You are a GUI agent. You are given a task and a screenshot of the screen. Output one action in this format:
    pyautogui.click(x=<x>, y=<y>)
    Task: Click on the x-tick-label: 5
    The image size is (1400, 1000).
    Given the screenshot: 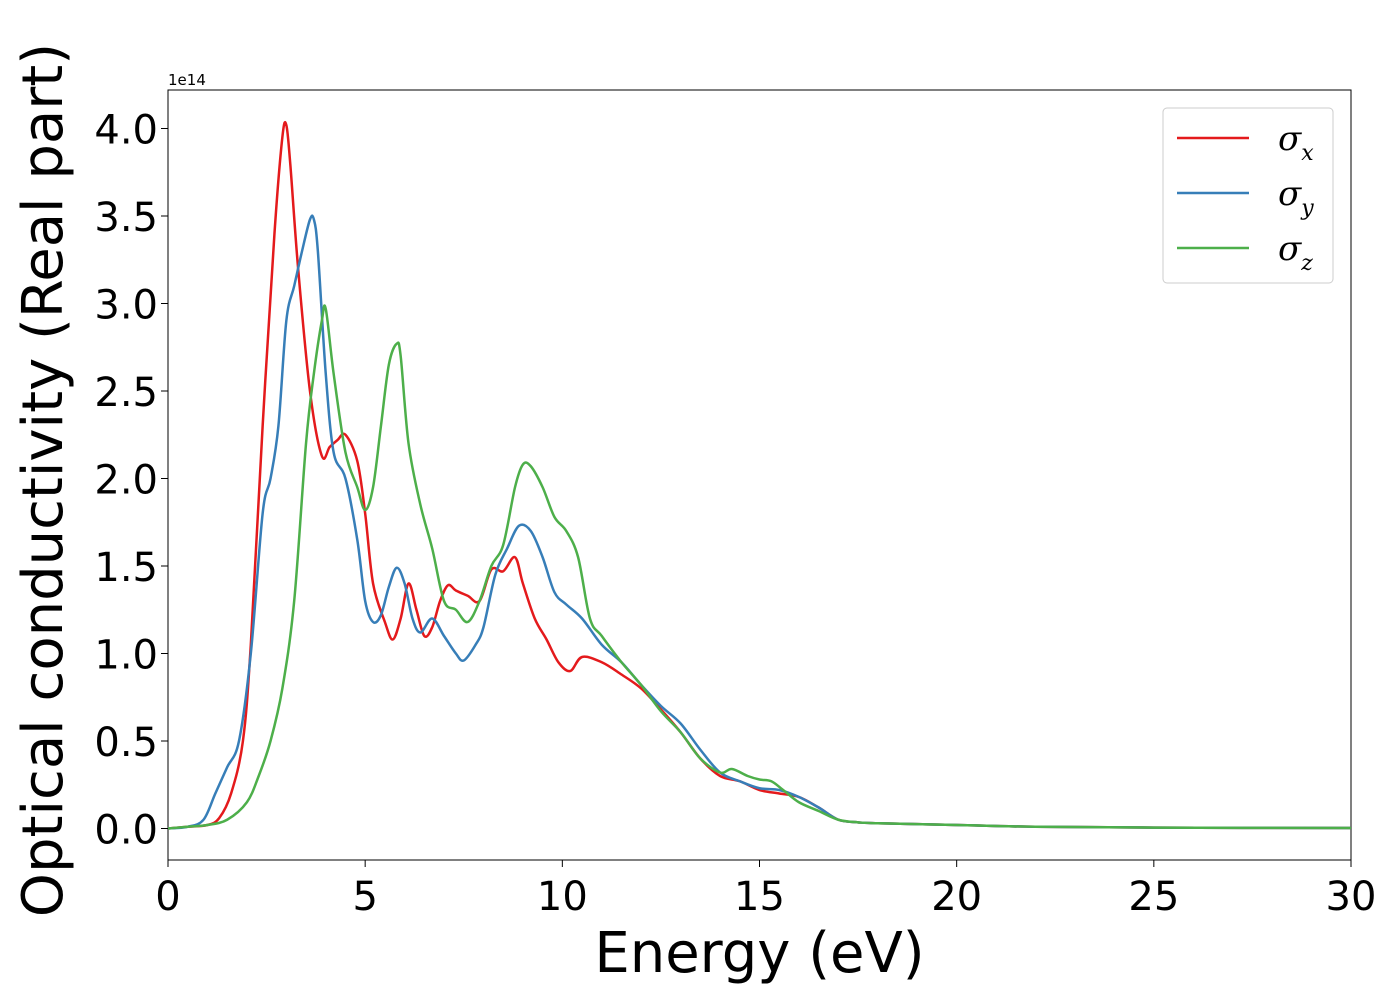 What is the action you would take?
    pyautogui.click(x=364, y=897)
    